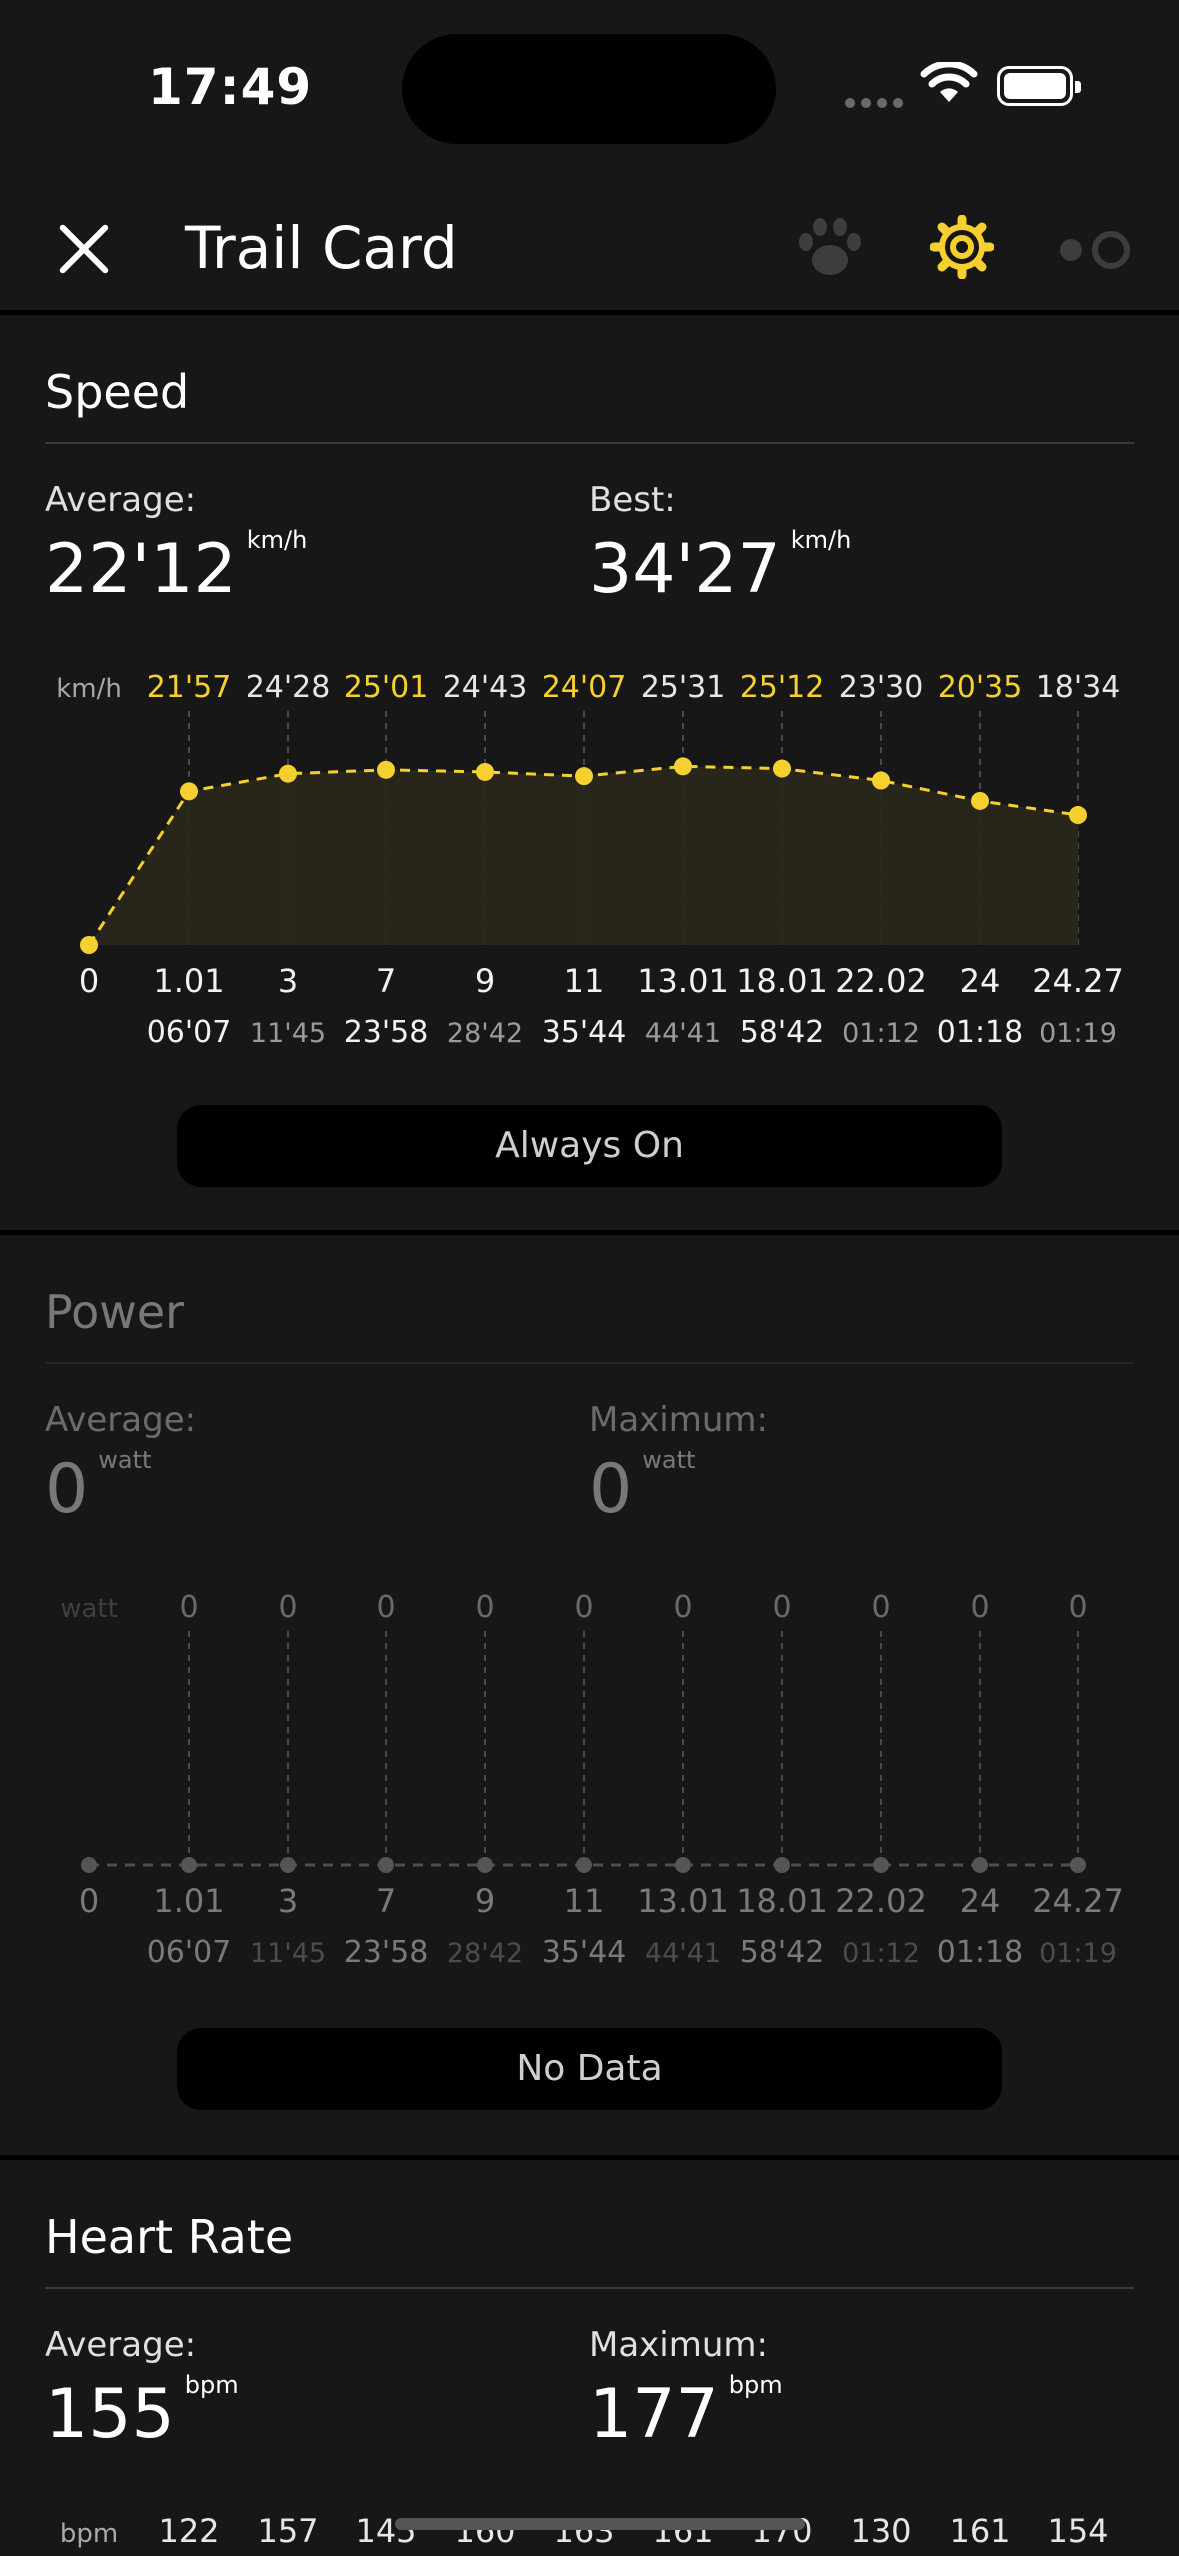  What do you see at coordinates (288, 1953) in the screenshot?
I see `chart-x-time-label: 11'45` at bounding box center [288, 1953].